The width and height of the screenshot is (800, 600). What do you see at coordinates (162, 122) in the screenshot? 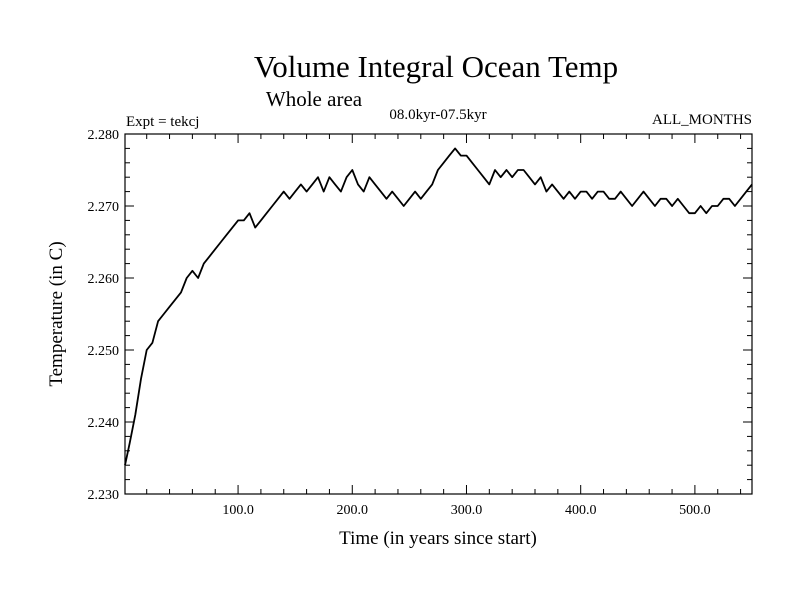
I see `experiment-label: Expt = tekcj` at bounding box center [162, 122].